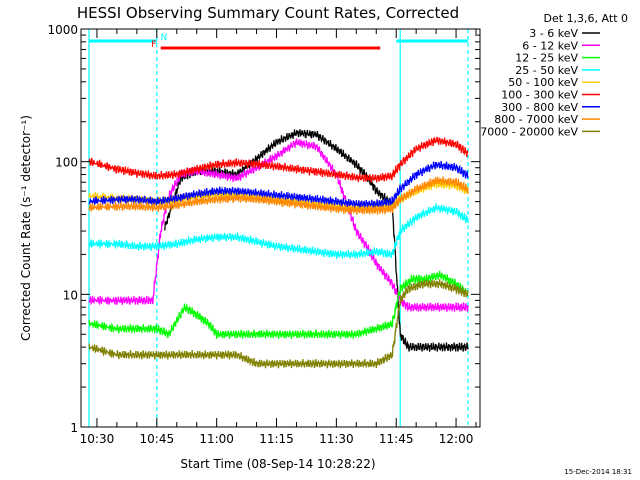 Image resolution: width=640 pixels, height=480 pixels. Describe the element at coordinates (26, 228) in the screenshot. I see `y-axis-label: Corrected Count Rate (s⁻¹ detector⁻¹)` at that location.